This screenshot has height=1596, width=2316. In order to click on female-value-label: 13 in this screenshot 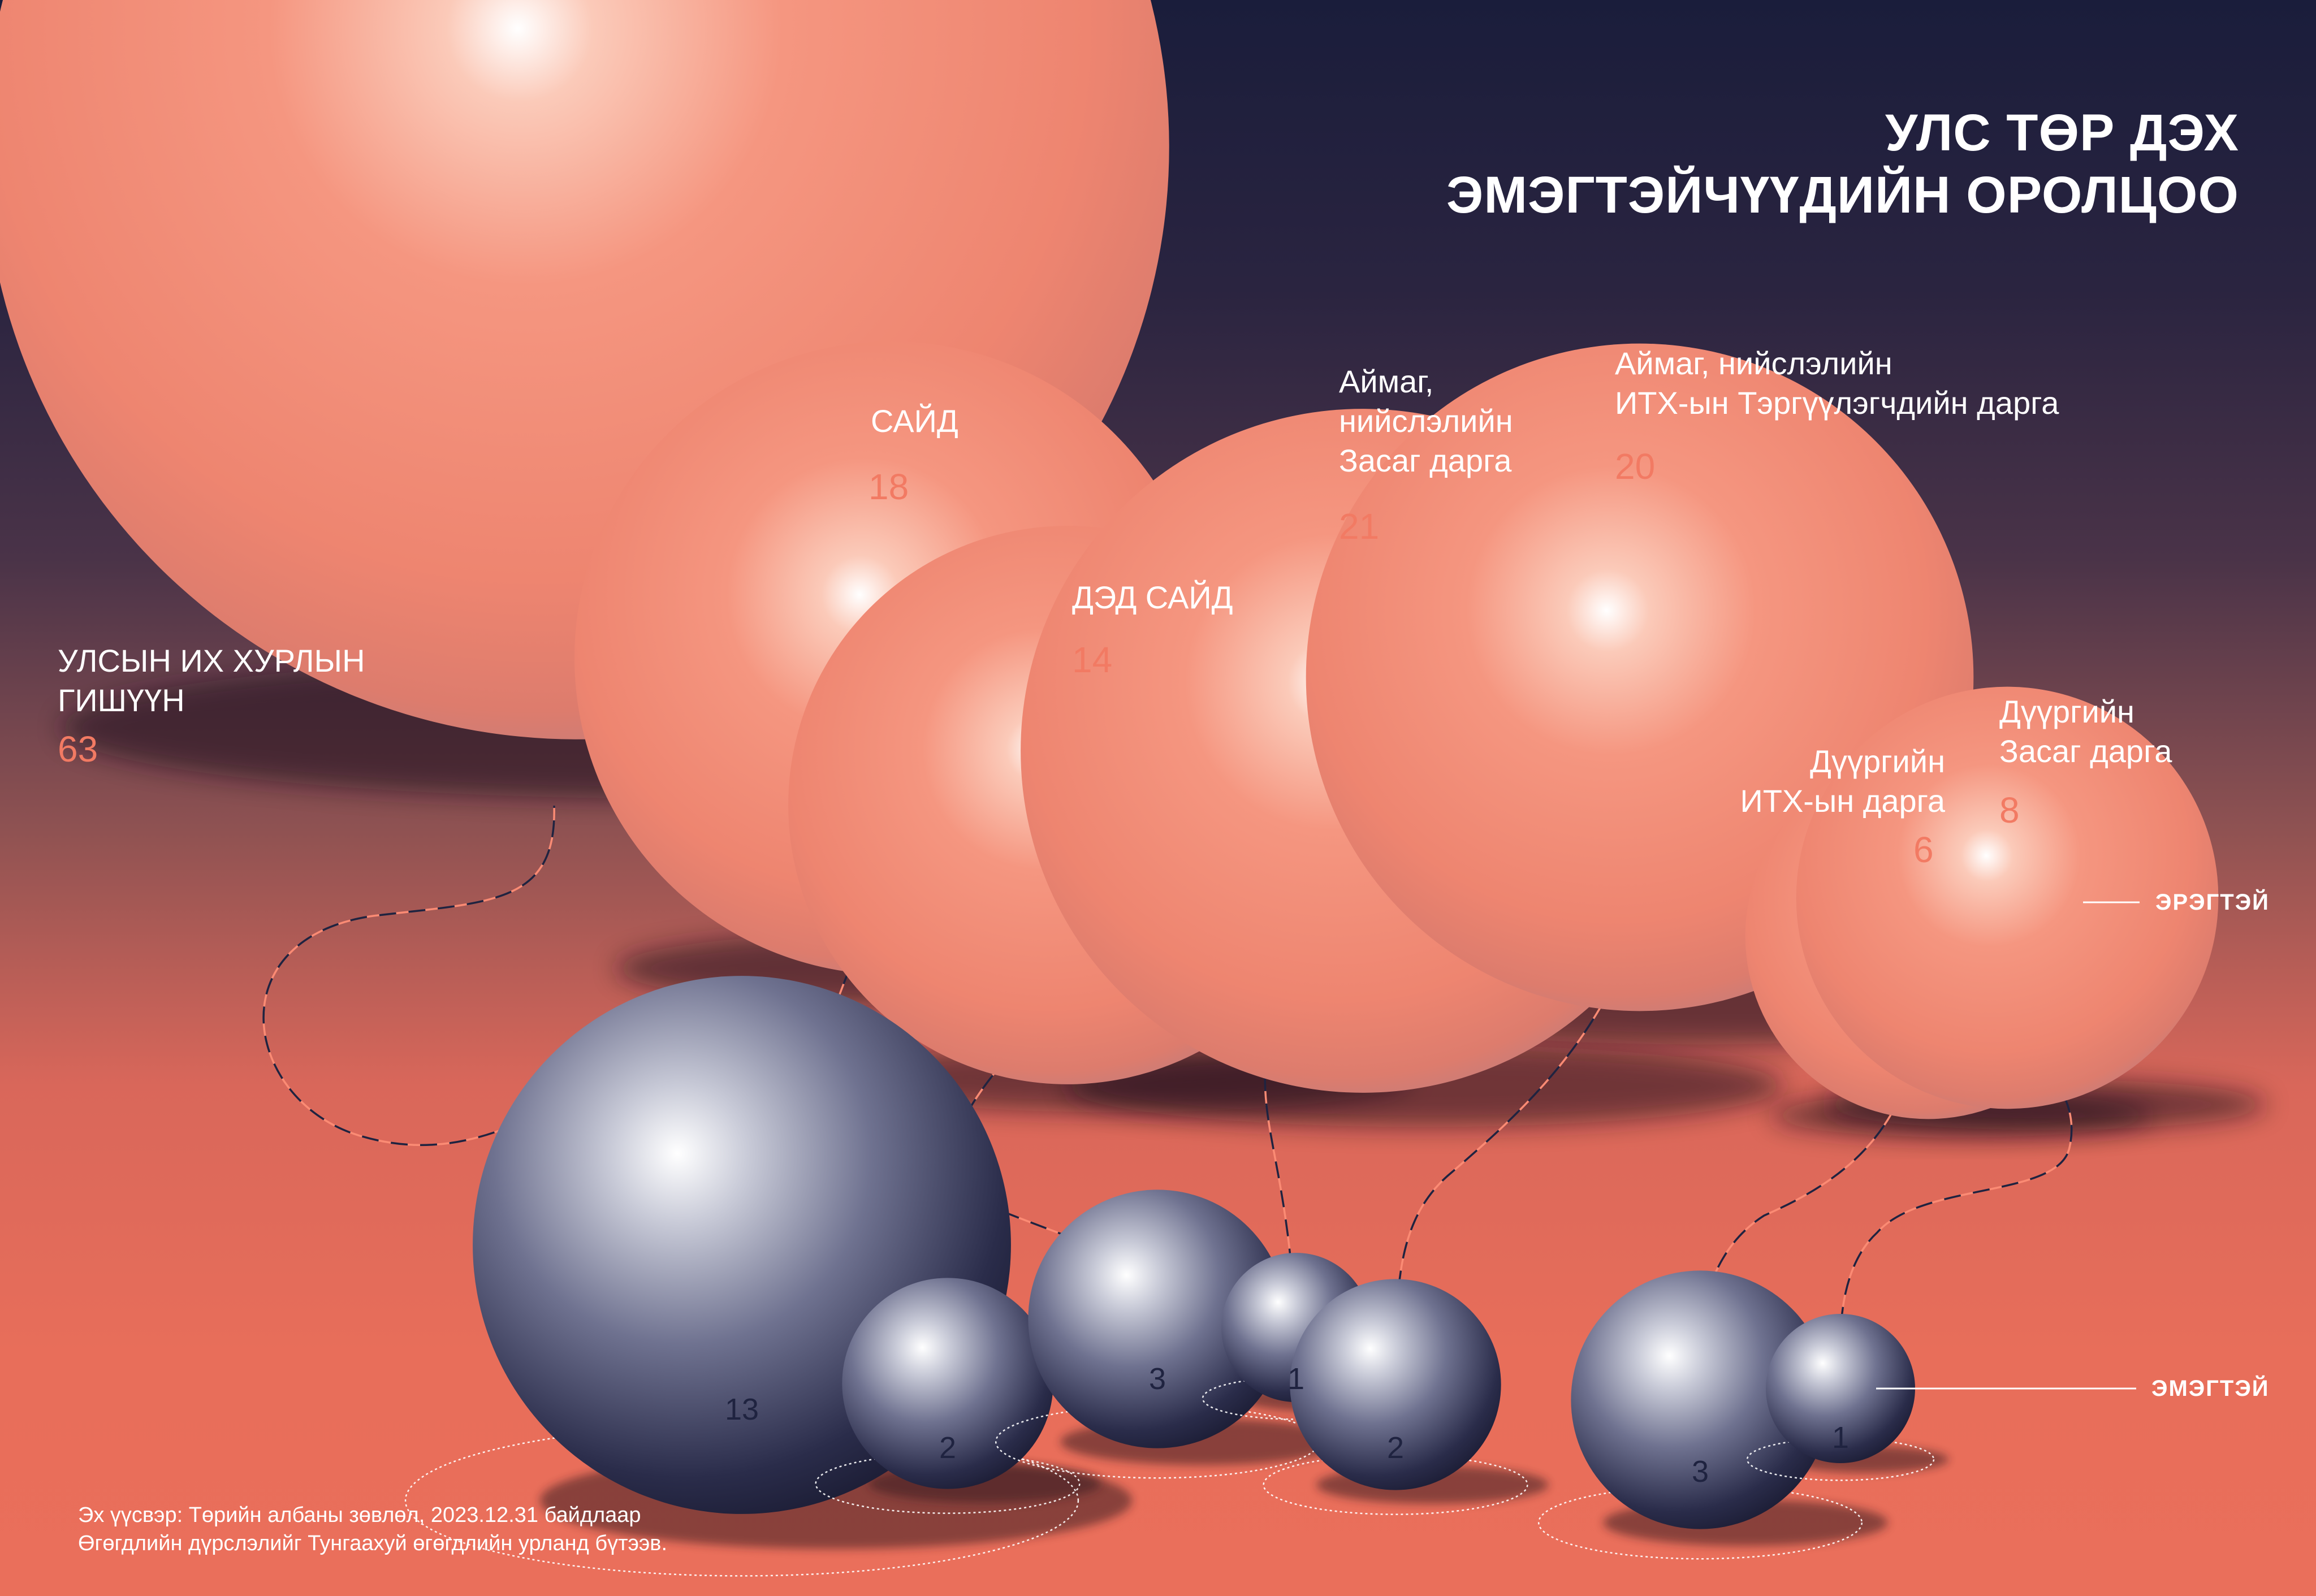, I will do `click(741, 1409)`.